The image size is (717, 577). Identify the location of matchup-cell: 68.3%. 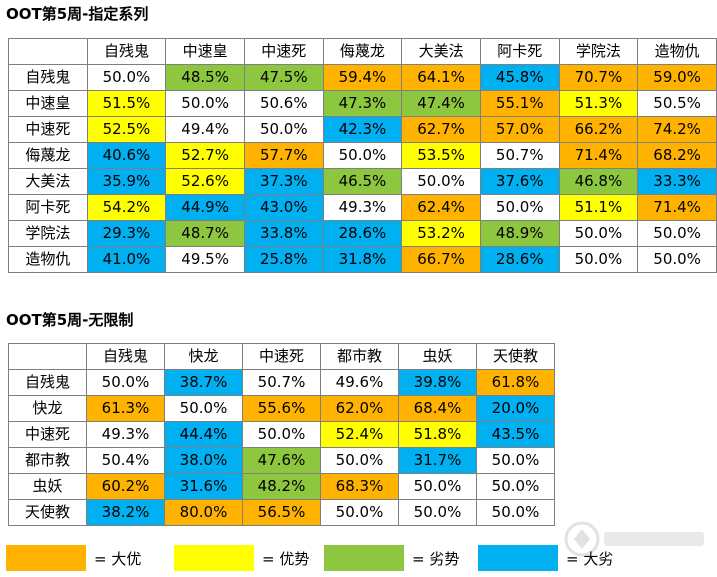
(359, 486).